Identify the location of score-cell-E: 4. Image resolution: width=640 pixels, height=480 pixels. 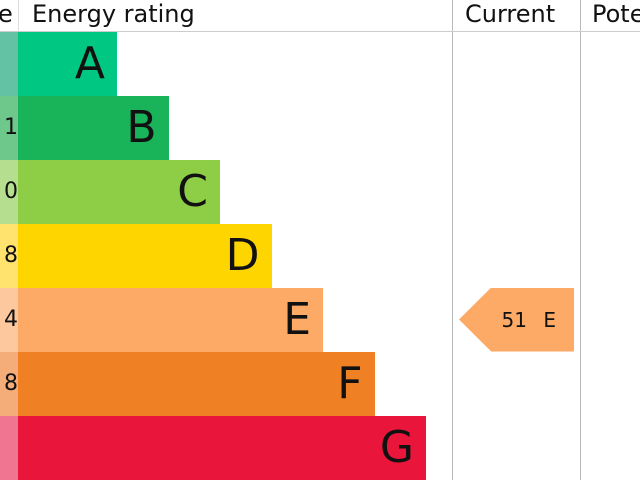
(9, 319).